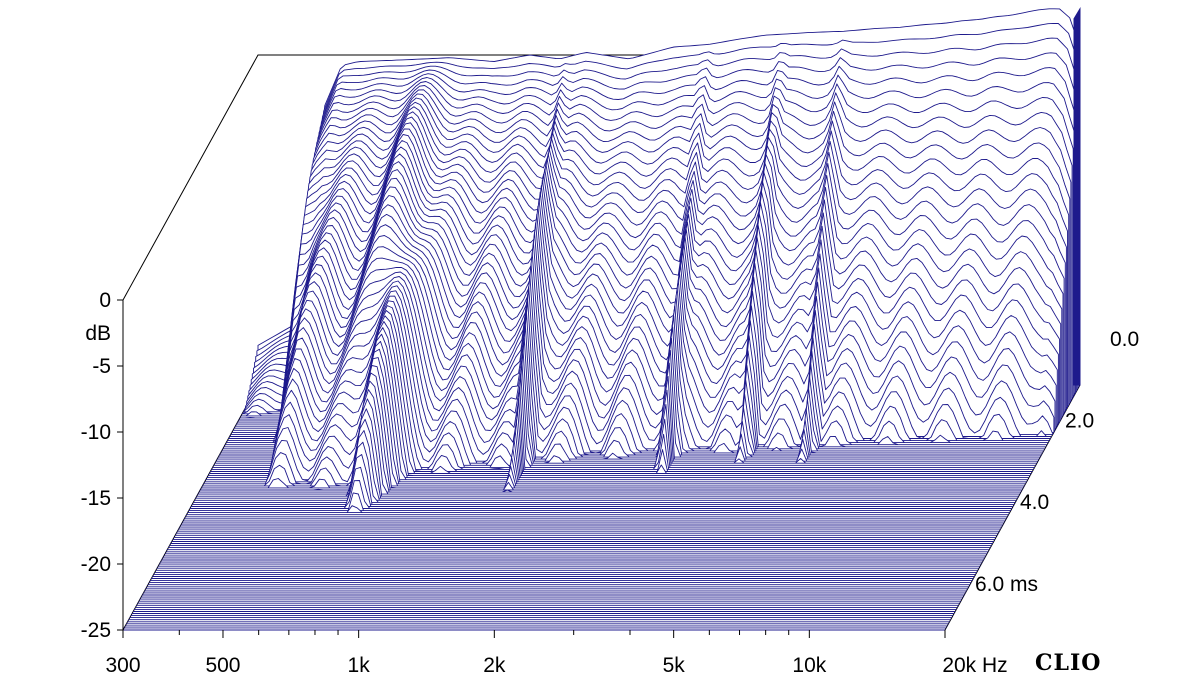 This screenshot has height=691, width=1200. What do you see at coordinates (96, 564) in the screenshot?
I see `y-tick-label: -20` at bounding box center [96, 564].